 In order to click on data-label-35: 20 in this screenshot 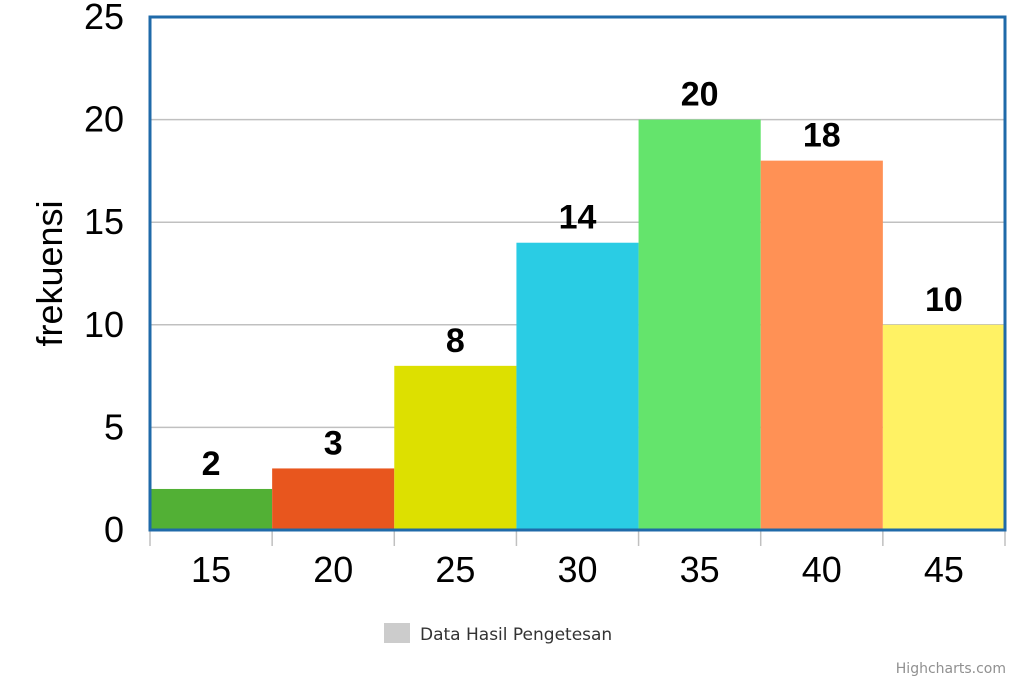, I will do `click(700, 95)`.